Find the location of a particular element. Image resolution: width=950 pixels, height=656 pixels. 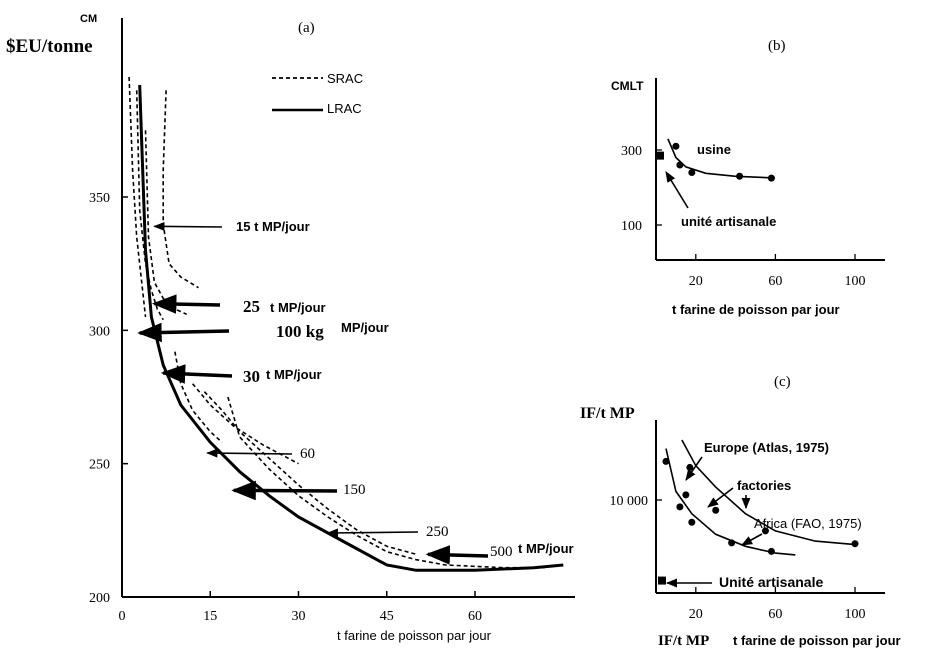

annotation-500-unit: t MP/jour is located at coordinates (546, 548).